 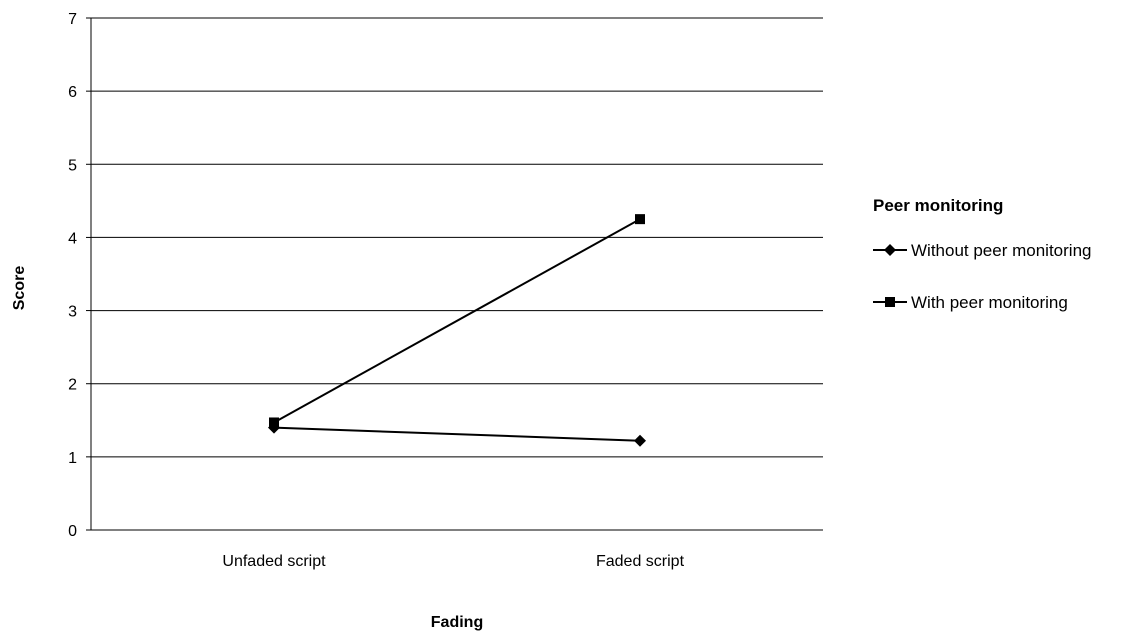 I want to click on x-axis-ticks: Unfaded script Faded script, so click(x=453, y=561).